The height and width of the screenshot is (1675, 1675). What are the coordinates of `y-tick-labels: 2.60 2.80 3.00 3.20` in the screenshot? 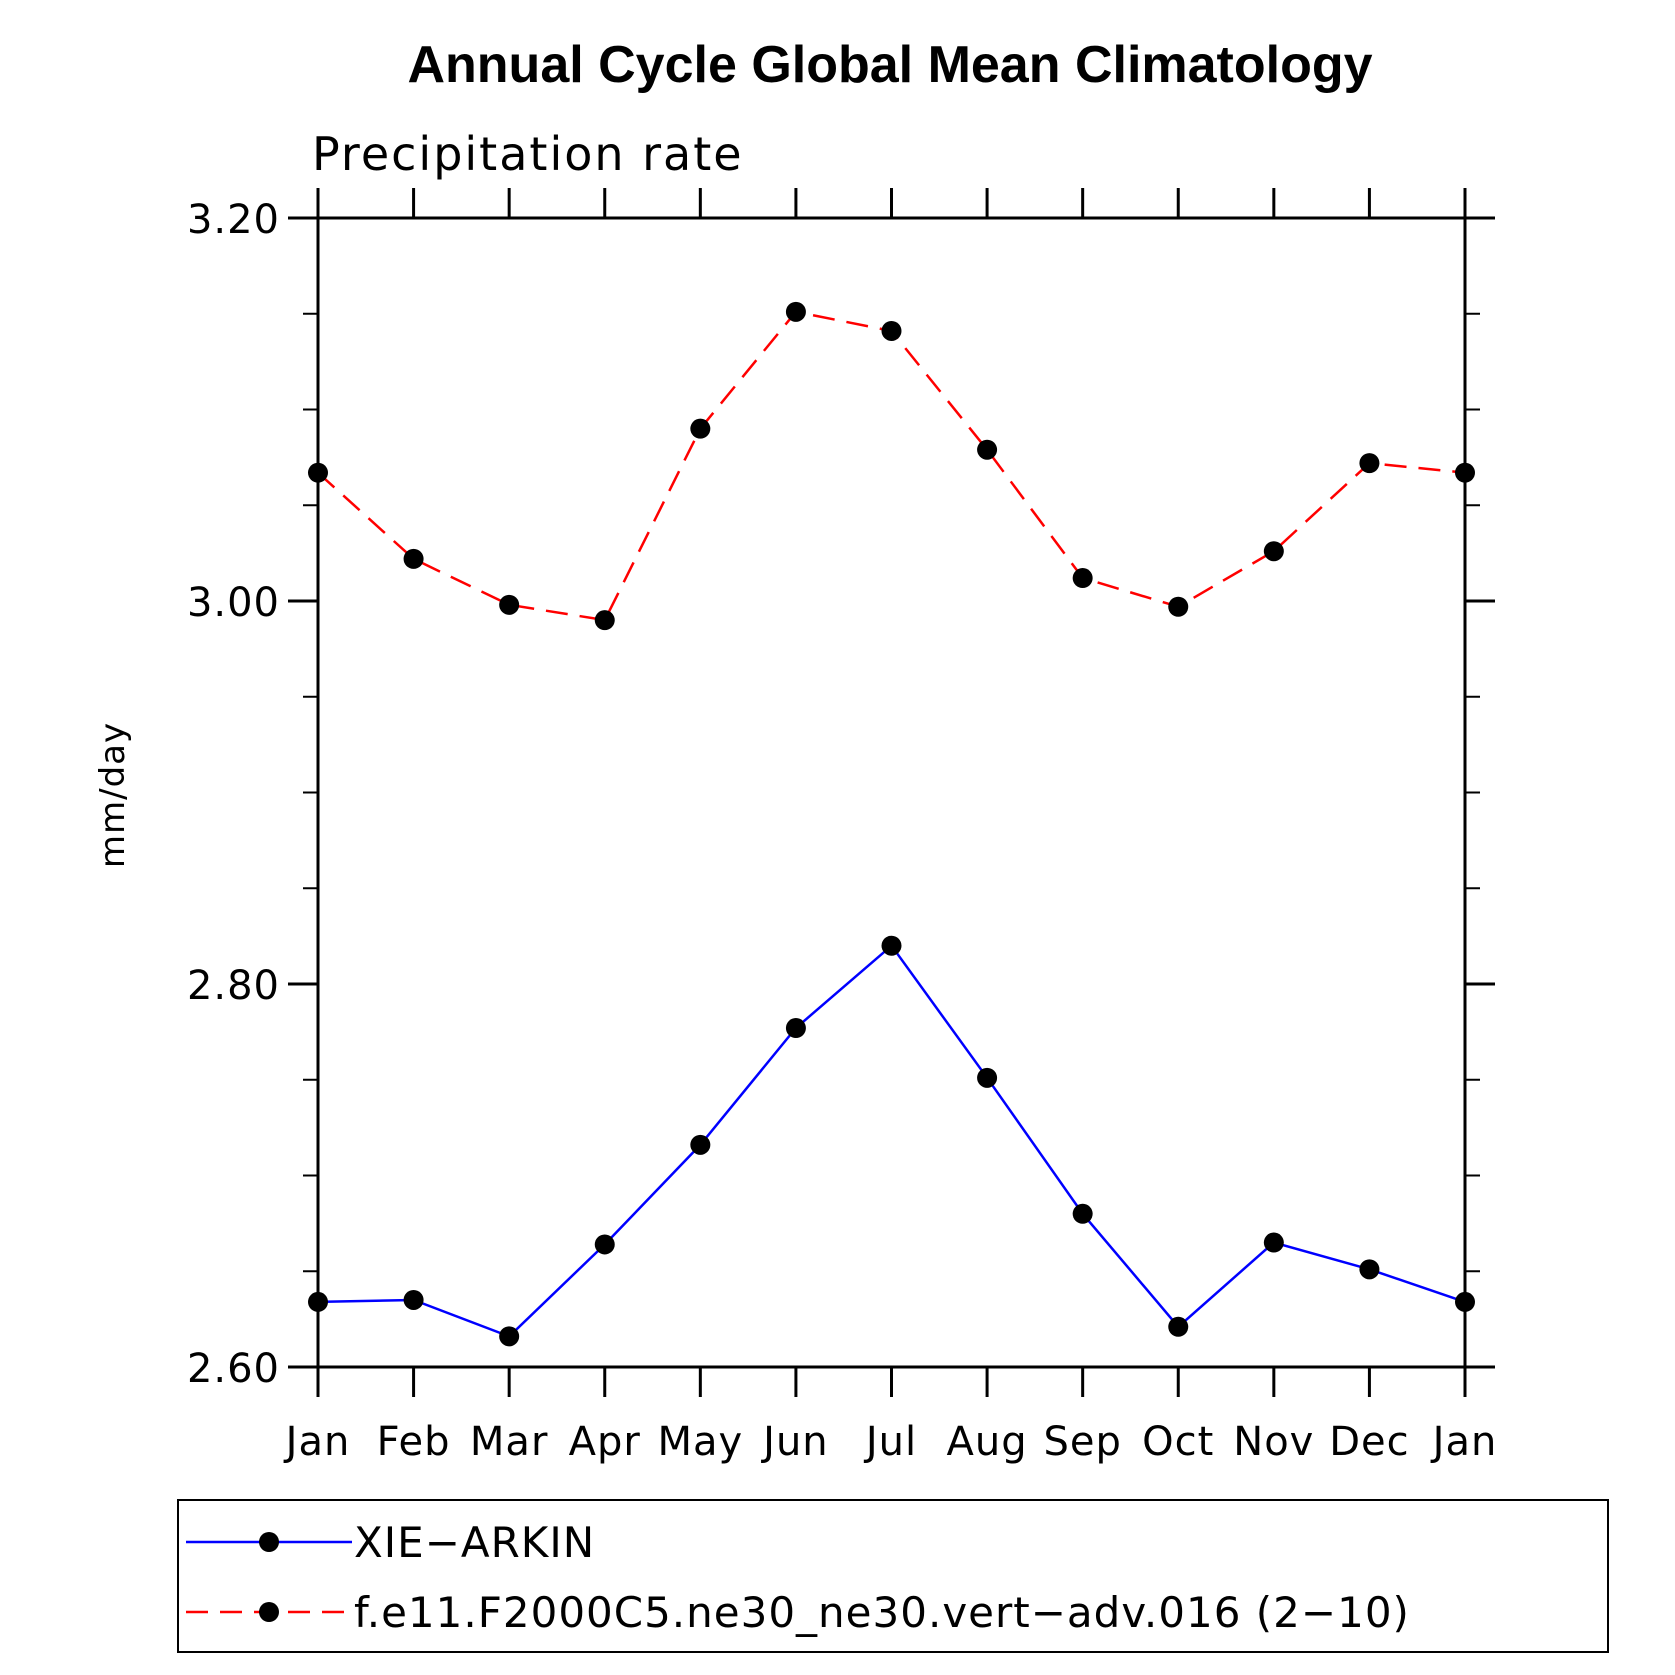 It's located at (233, 794).